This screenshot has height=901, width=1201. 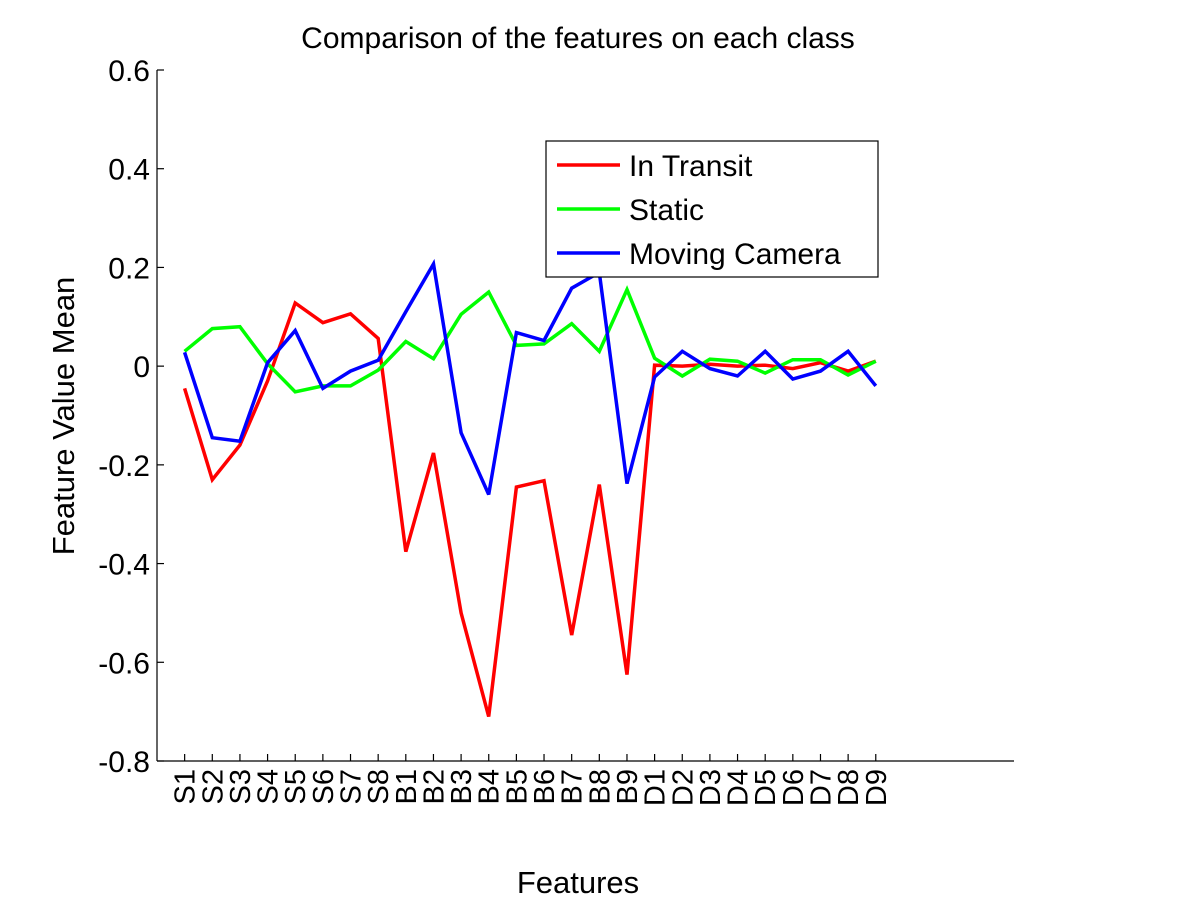 What do you see at coordinates (578, 38) in the screenshot?
I see `chart-title: Comparison of the features on each class` at bounding box center [578, 38].